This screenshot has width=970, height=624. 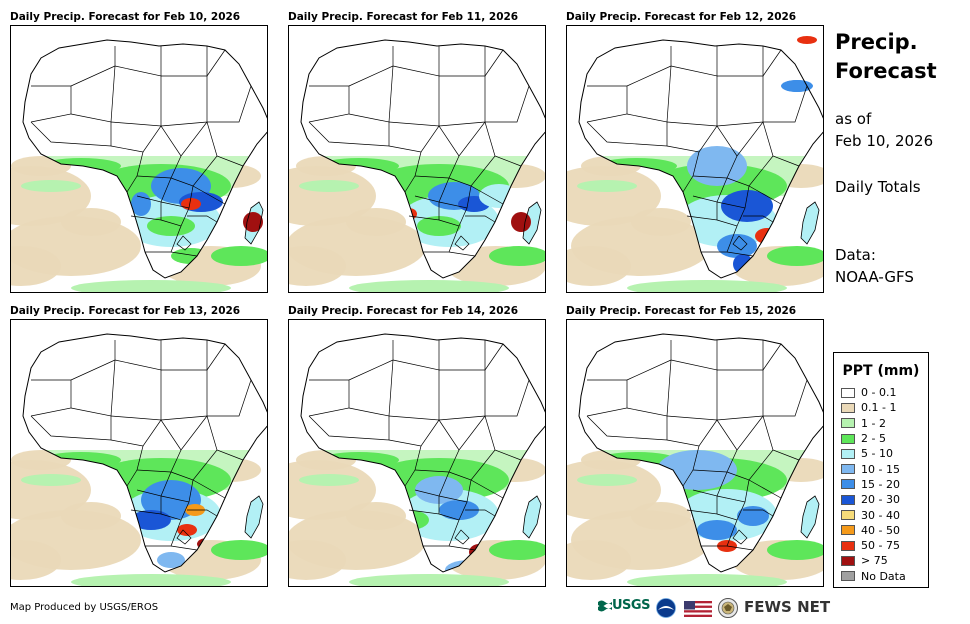 I want to click on legend-item: 1 - 2, so click(x=881, y=423).